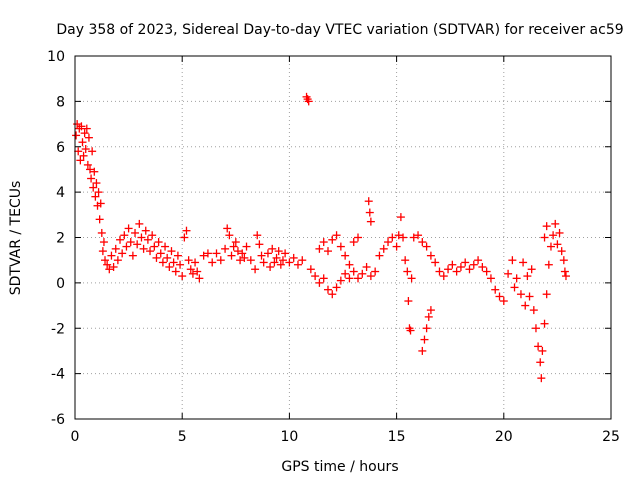 This screenshot has height=480, width=640. I want to click on y-tick-label: 8, so click(60, 102).